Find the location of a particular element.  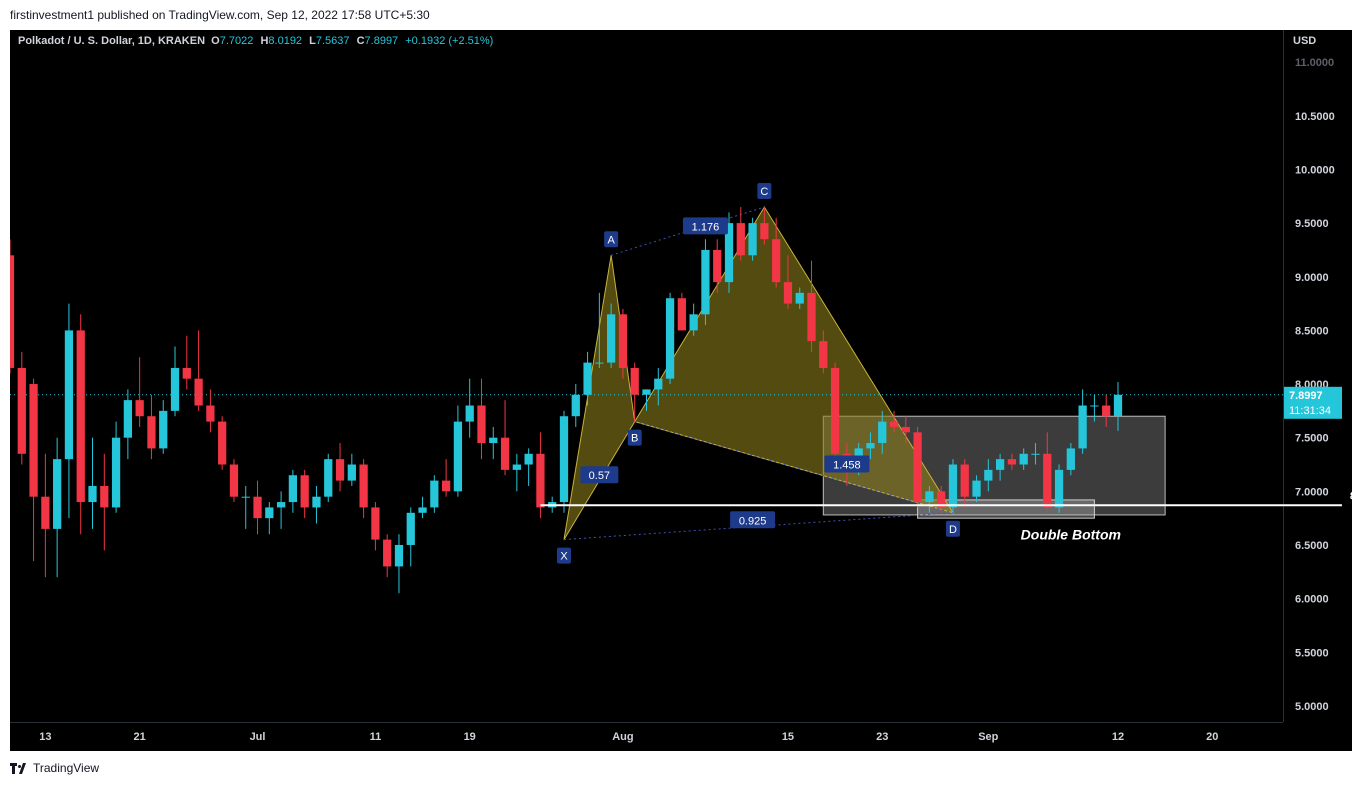

ratio-label-text: 1.176 is located at coordinates (706, 227).